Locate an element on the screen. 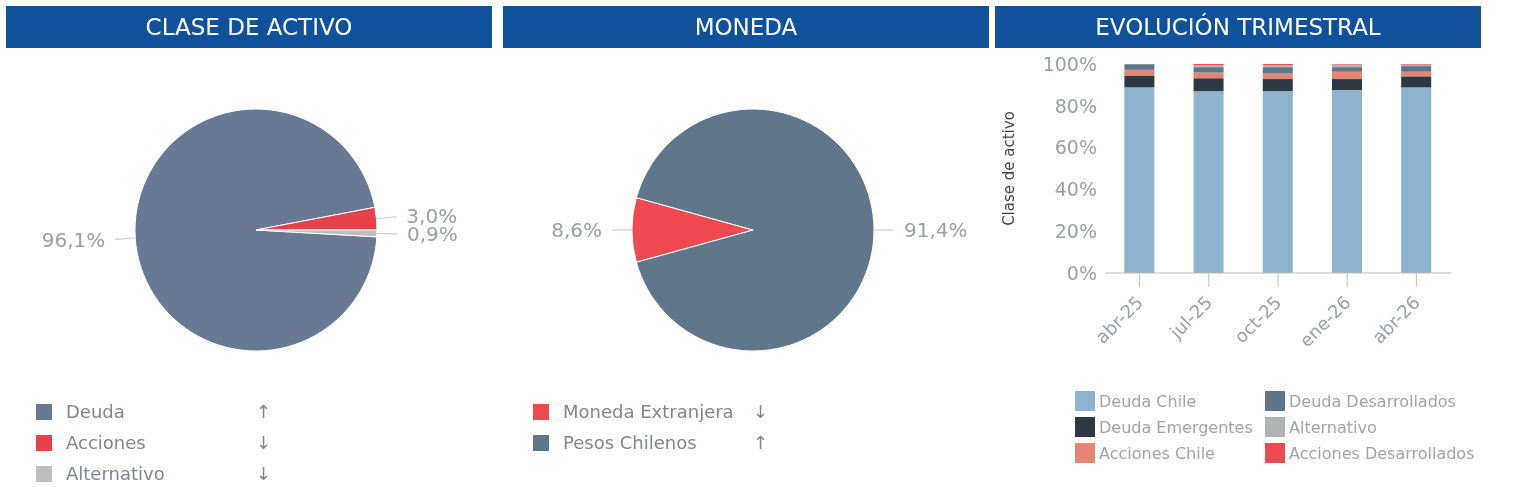  y-tick-label: 20% is located at coordinates (1075, 230).